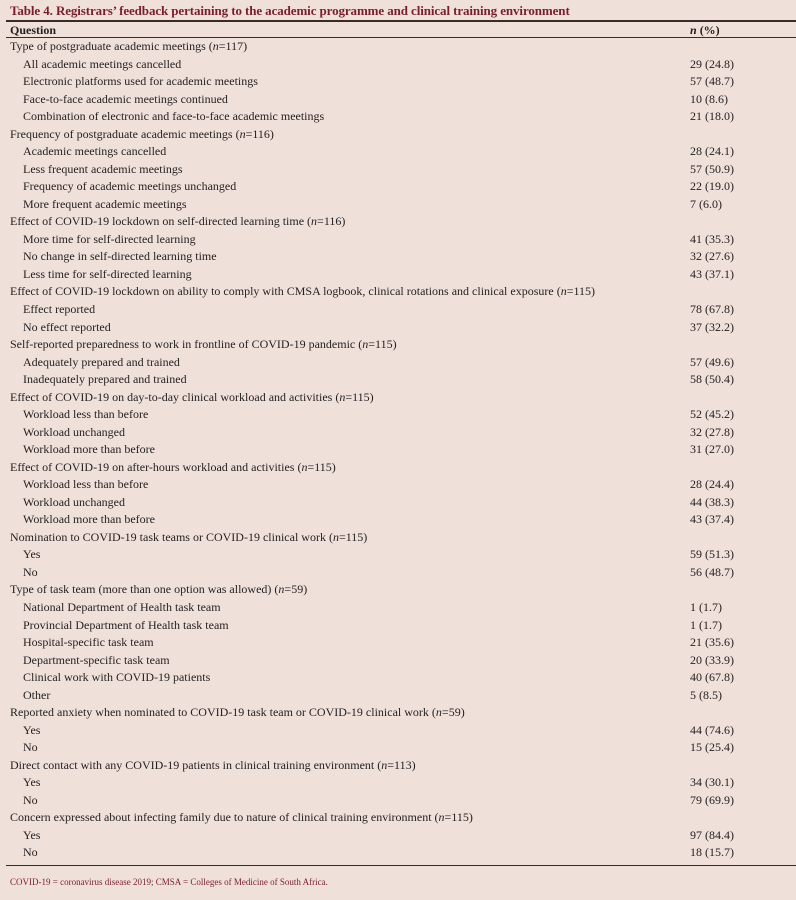 The width and height of the screenshot is (796, 900). What do you see at coordinates (712, 379) in the screenshot?
I see `row-value: 58 (50.4)` at bounding box center [712, 379].